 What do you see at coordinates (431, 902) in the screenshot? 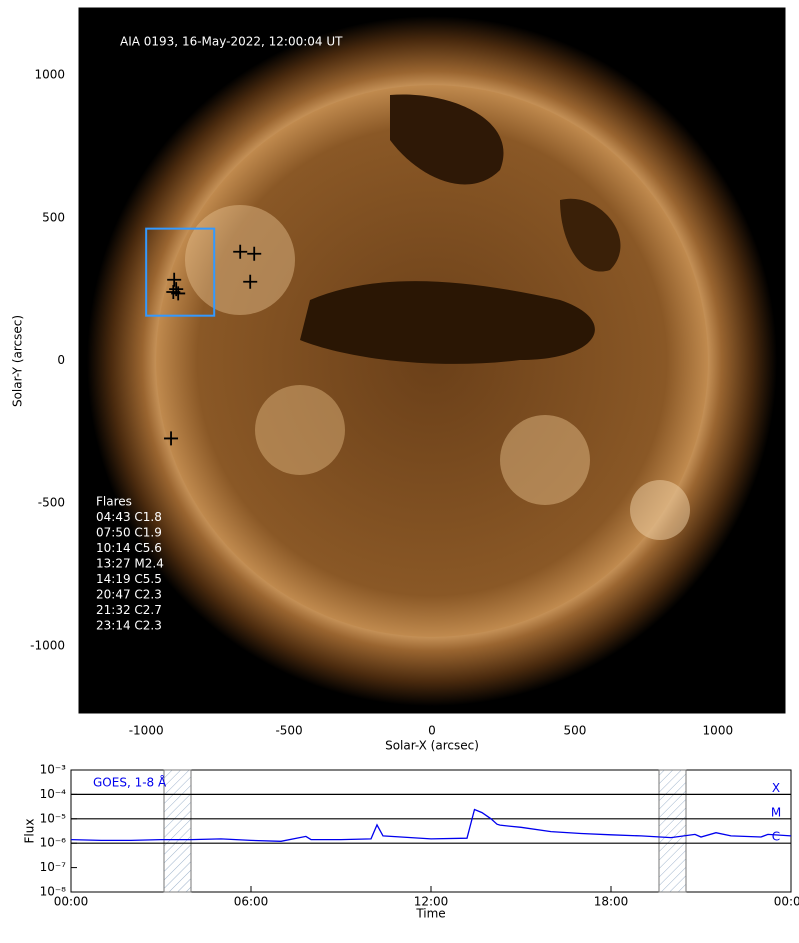
I see `x-tick-label: 12:00` at bounding box center [431, 902].